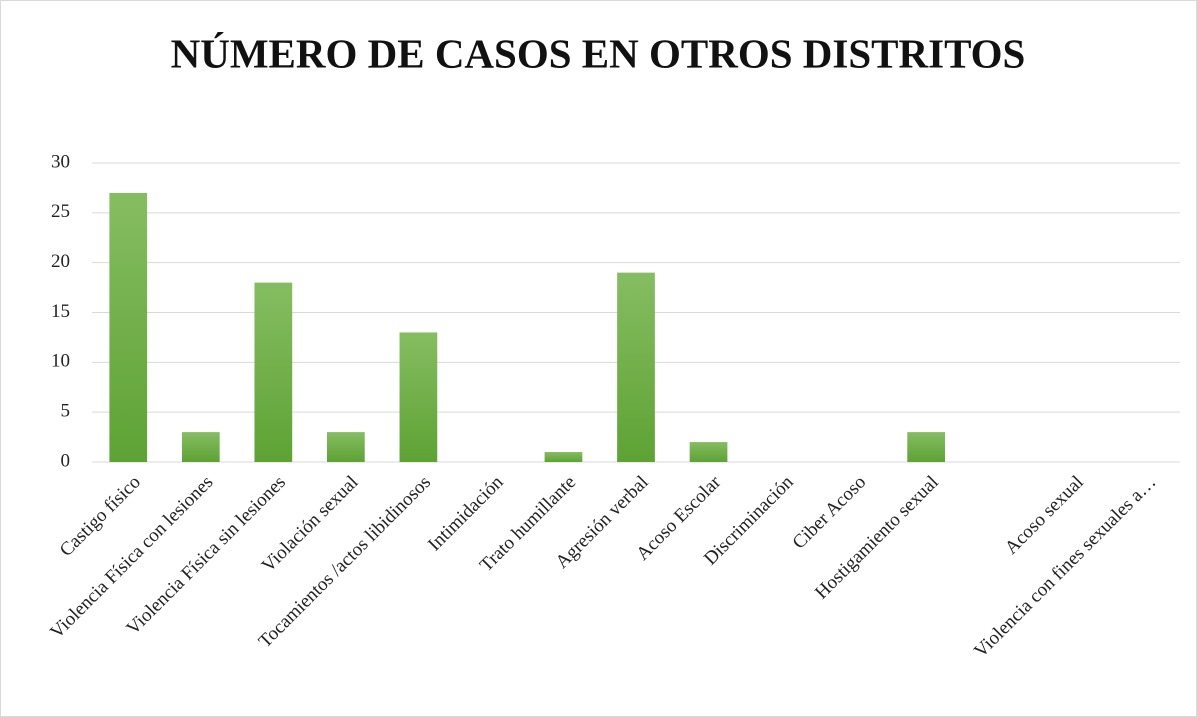  Describe the element at coordinates (598, 53) in the screenshot. I see `chart-title: NÚMERO DE CASOS EN OTROS DISTRITOS` at that location.